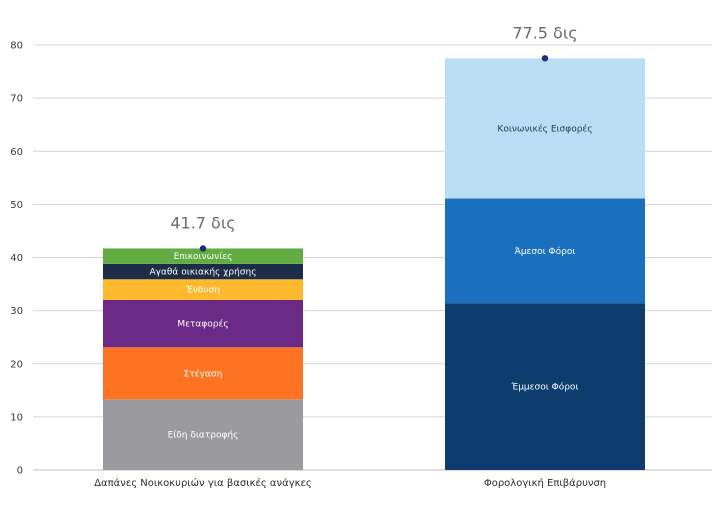 This screenshot has height=507, width=725. I want to click on y-tick-label: 40, so click(16, 258).